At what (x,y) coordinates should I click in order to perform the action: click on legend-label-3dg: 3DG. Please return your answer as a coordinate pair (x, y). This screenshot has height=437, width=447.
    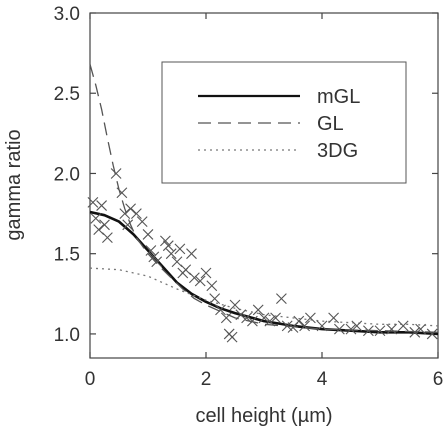
    Looking at the image, I should click on (337, 151).